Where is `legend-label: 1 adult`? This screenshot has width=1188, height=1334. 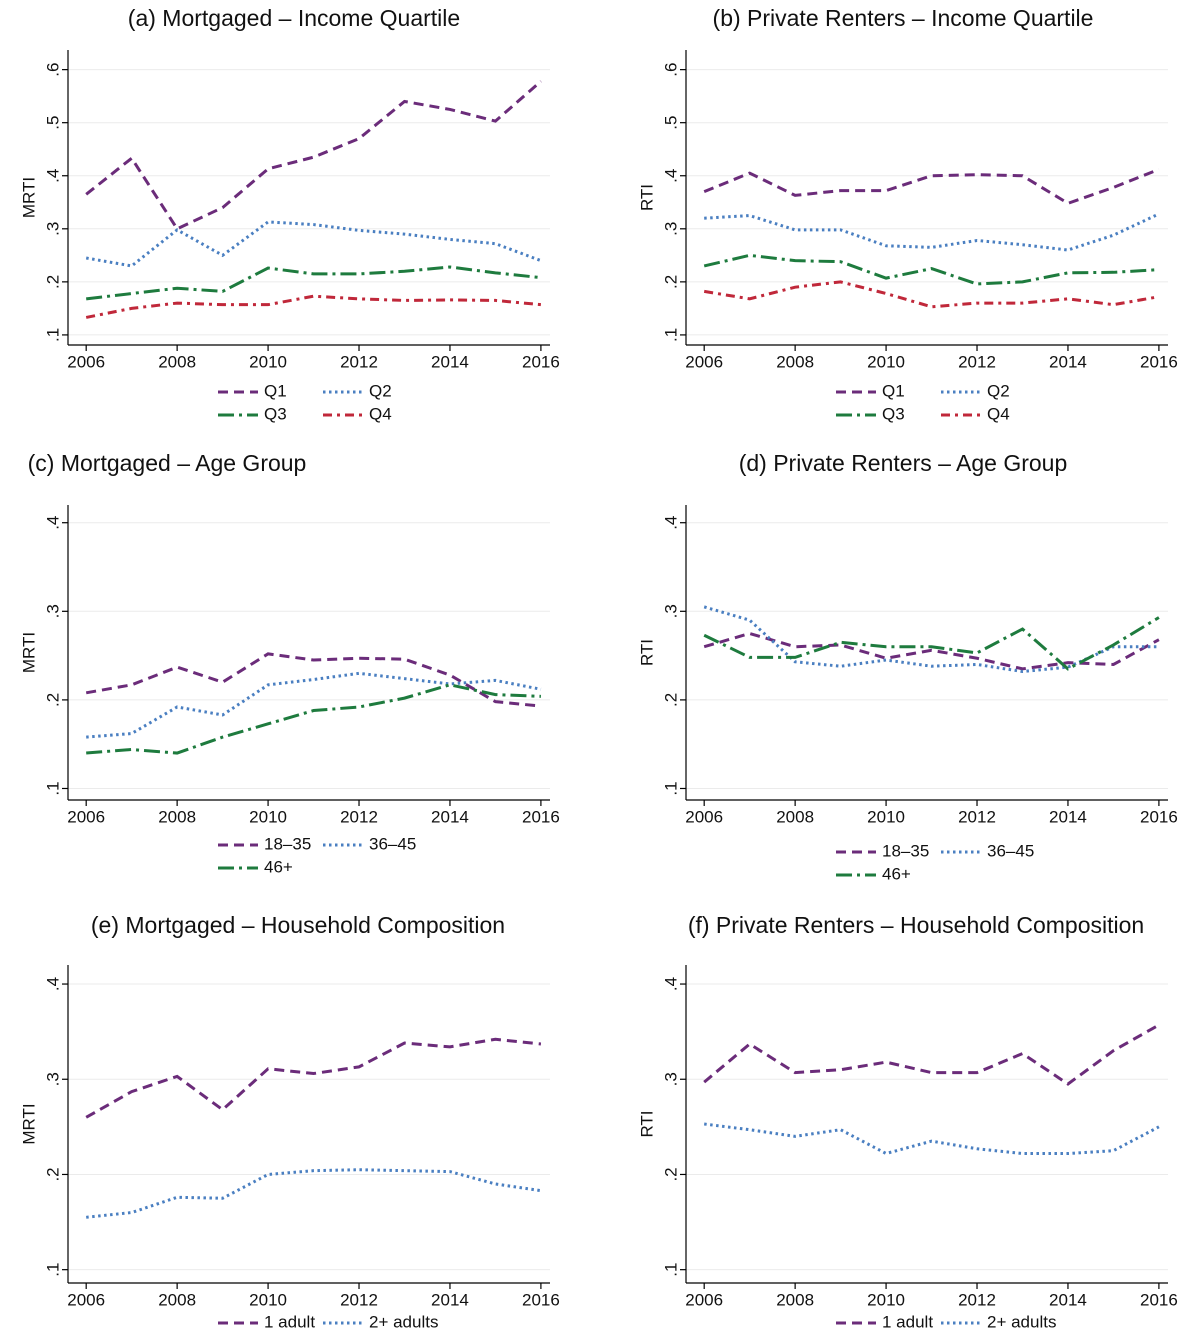
legend-label: 1 adult is located at coordinates (289, 1321).